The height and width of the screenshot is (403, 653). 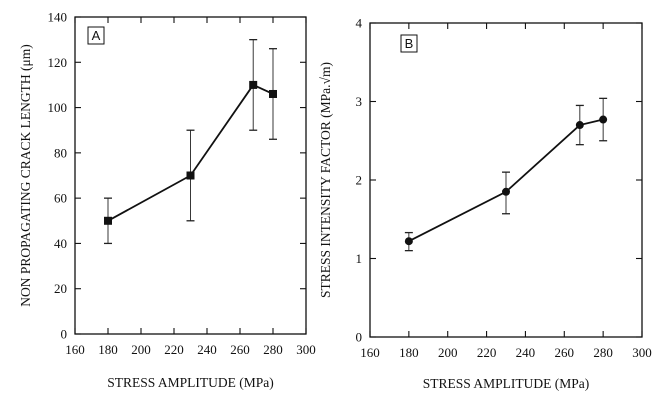 What do you see at coordinates (359, 101) in the screenshot?
I see `y-tick-label: 3` at bounding box center [359, 101].